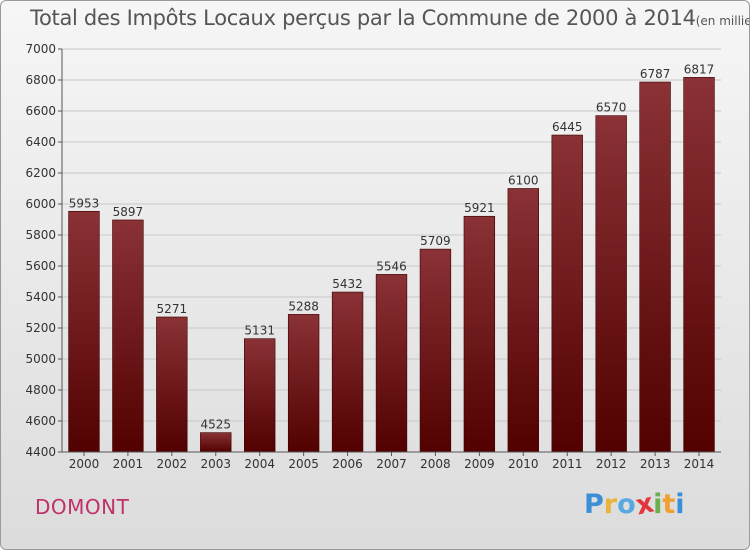 The image size is (750, 550). What do you see at coordinates (347, 284) in the screenshot?
I see `data-label-2006: 5432` at bounding box center [347, 284].